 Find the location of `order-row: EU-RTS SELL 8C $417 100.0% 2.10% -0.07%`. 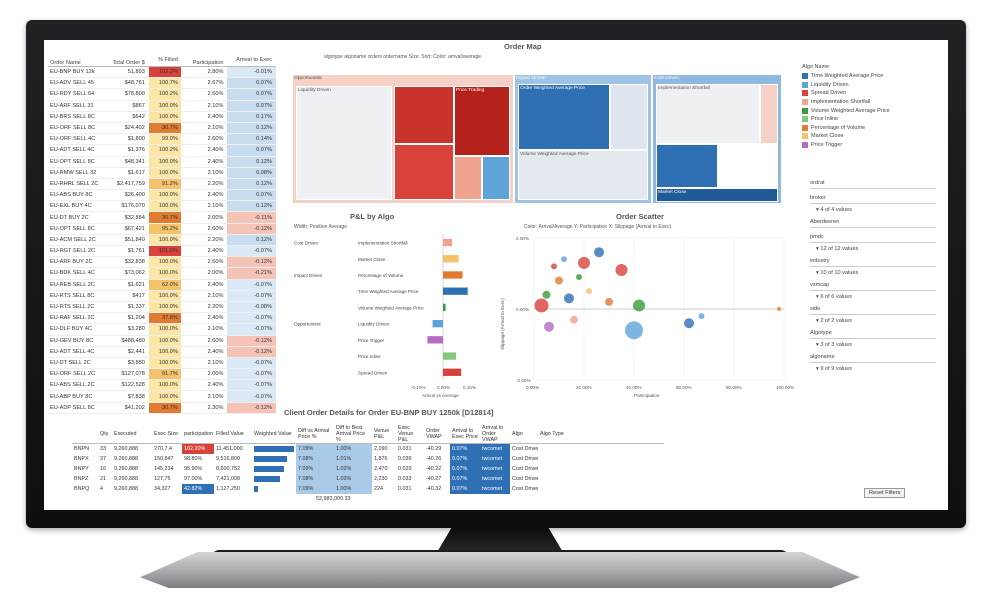

order-row: EU-RTS SELL 8C $417 100.0% 2.10% -0.07% is located at coordinates (162, 296).